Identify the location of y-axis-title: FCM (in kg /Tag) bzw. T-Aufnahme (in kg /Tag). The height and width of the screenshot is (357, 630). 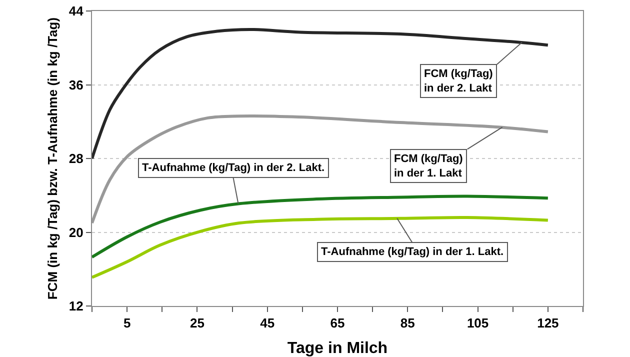
(52, 158).